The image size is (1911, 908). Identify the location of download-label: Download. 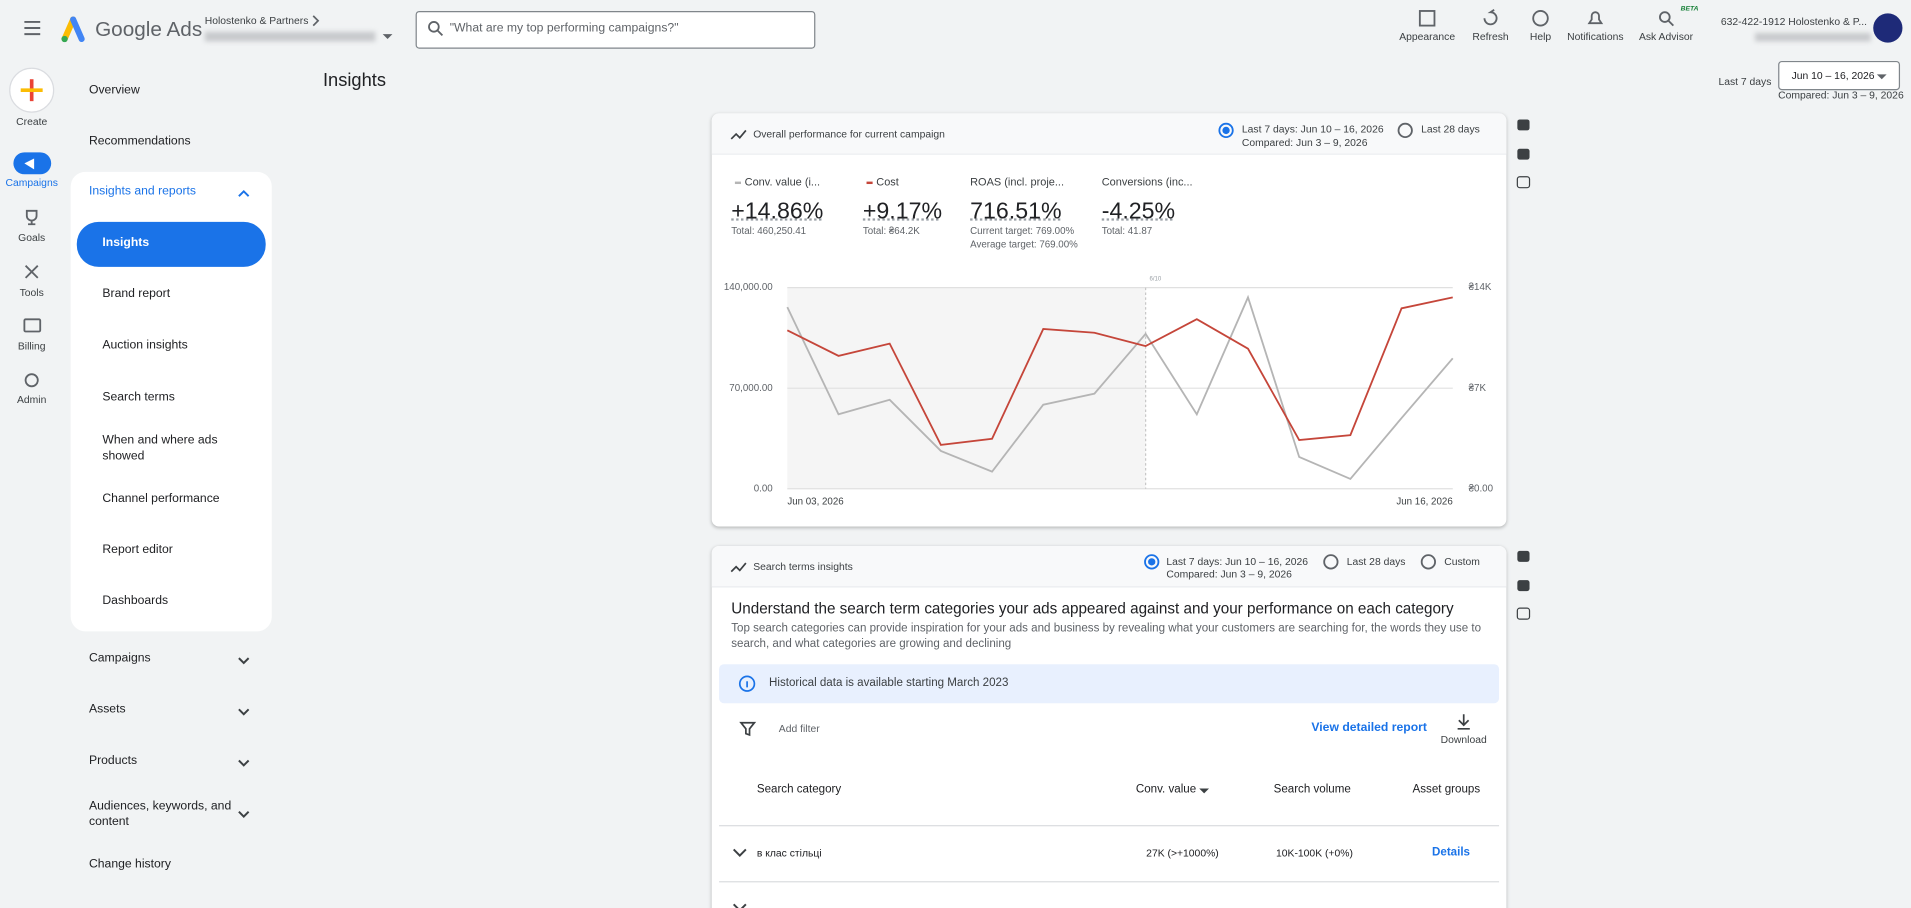
(1463, 739).